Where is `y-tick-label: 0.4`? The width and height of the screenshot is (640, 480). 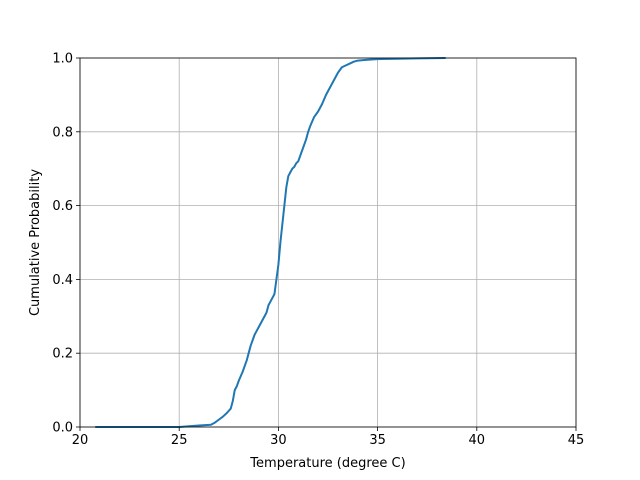 y-tick-label: 0.4 is located at coordinates (62, 280).